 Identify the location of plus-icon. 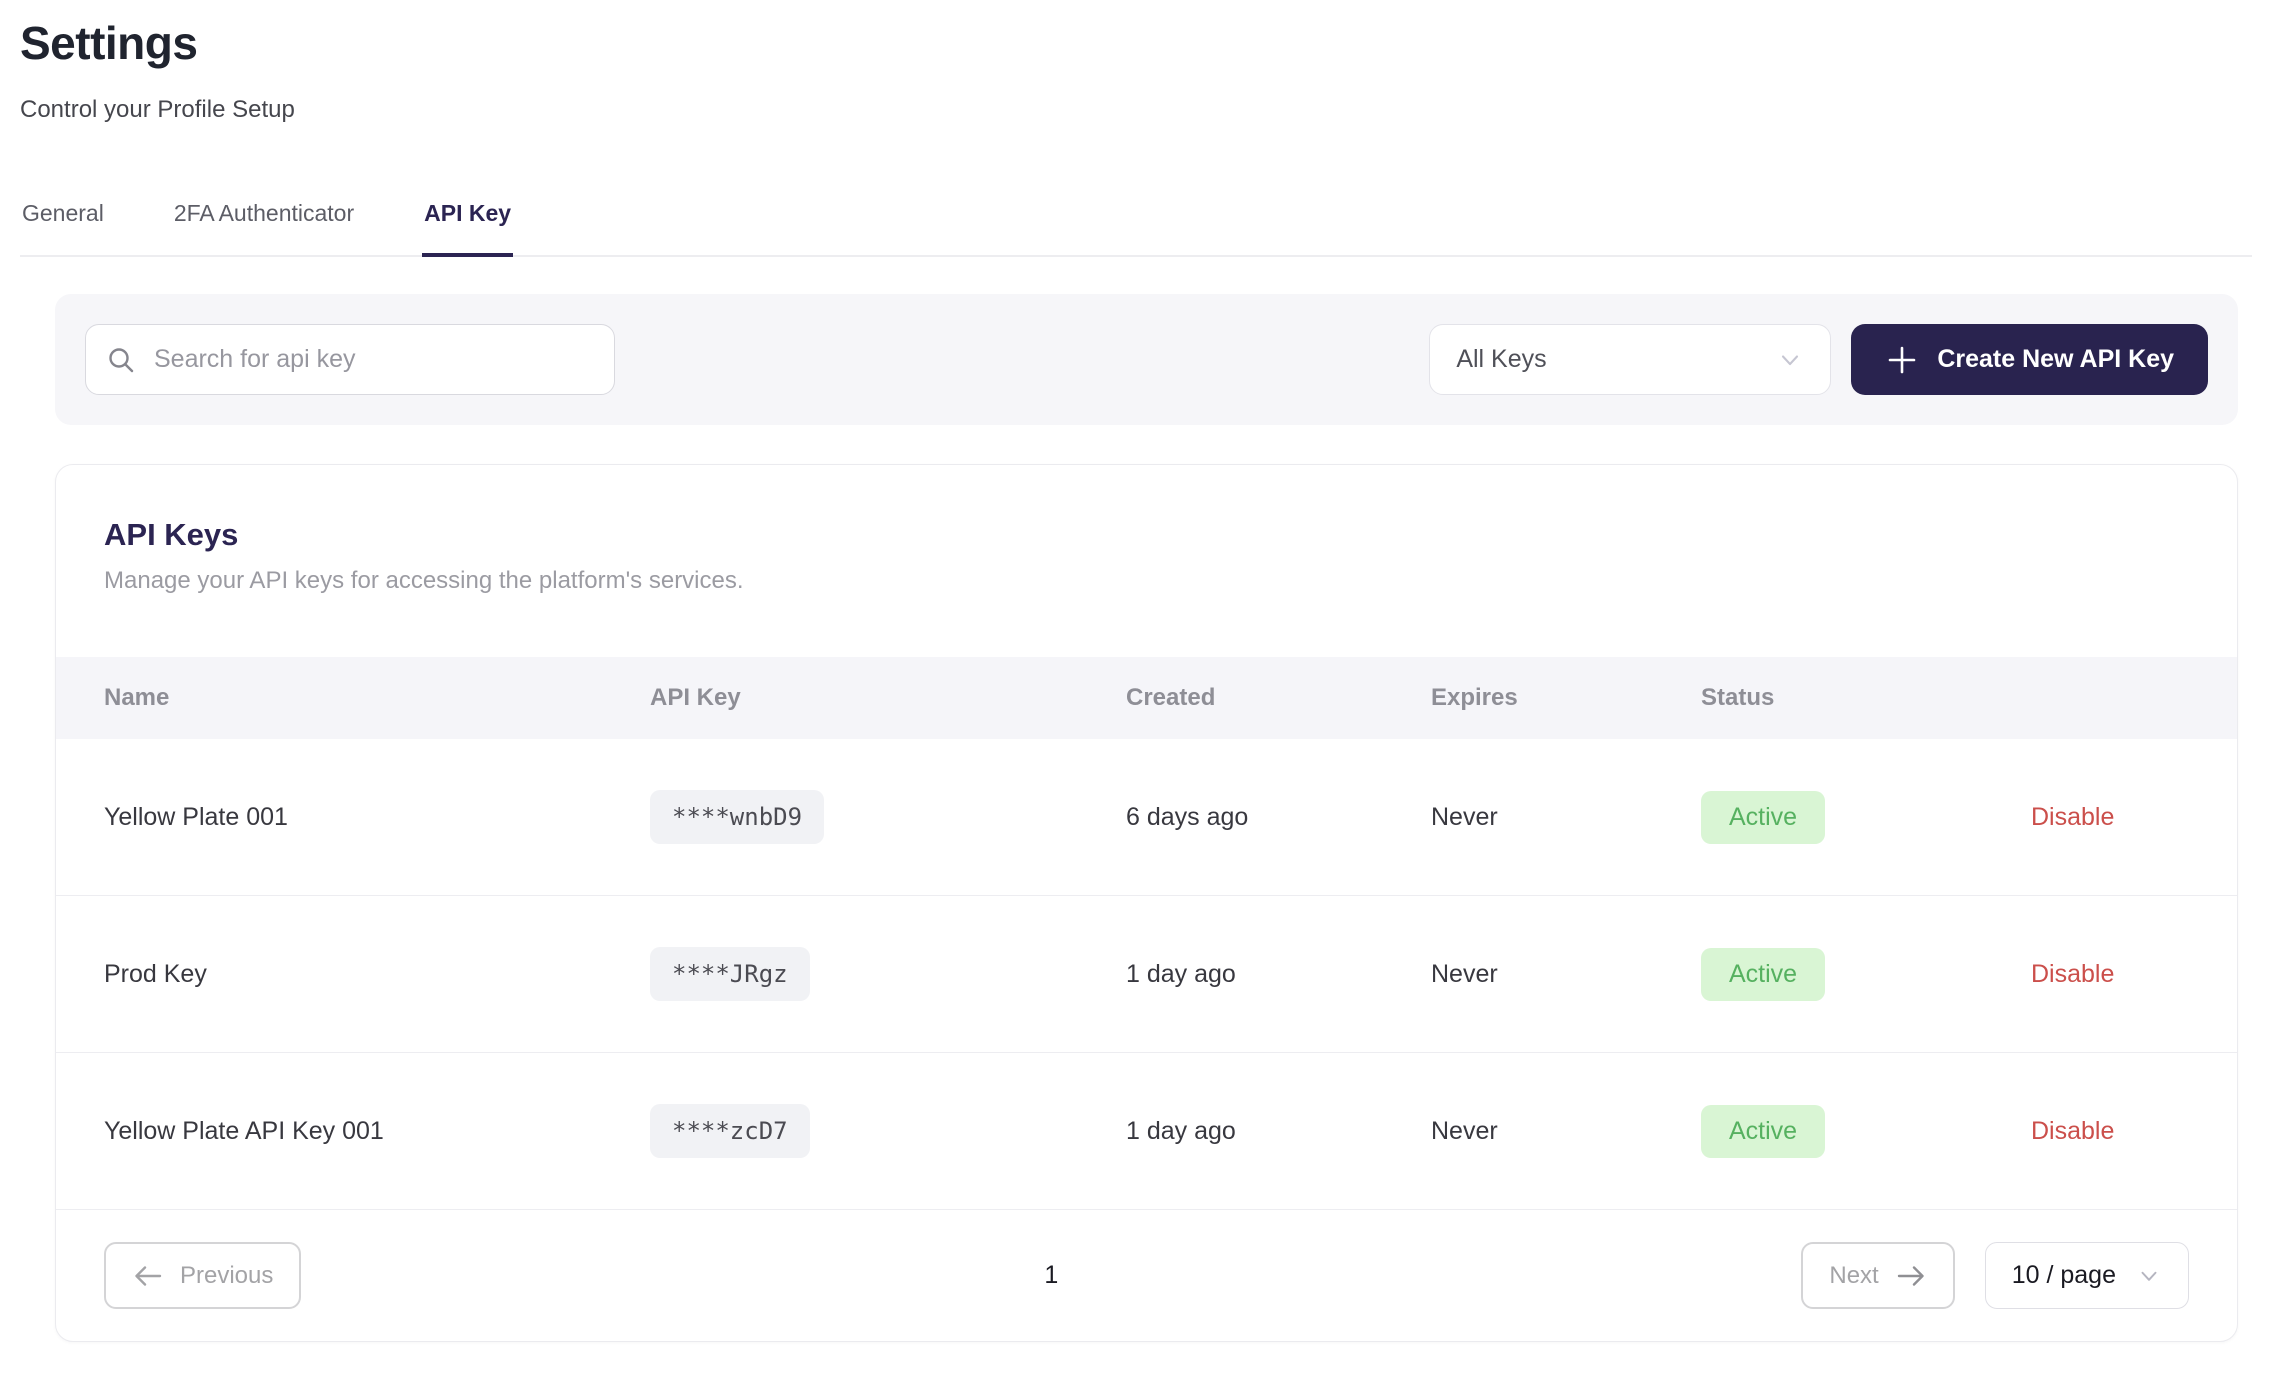
(1902, 360).